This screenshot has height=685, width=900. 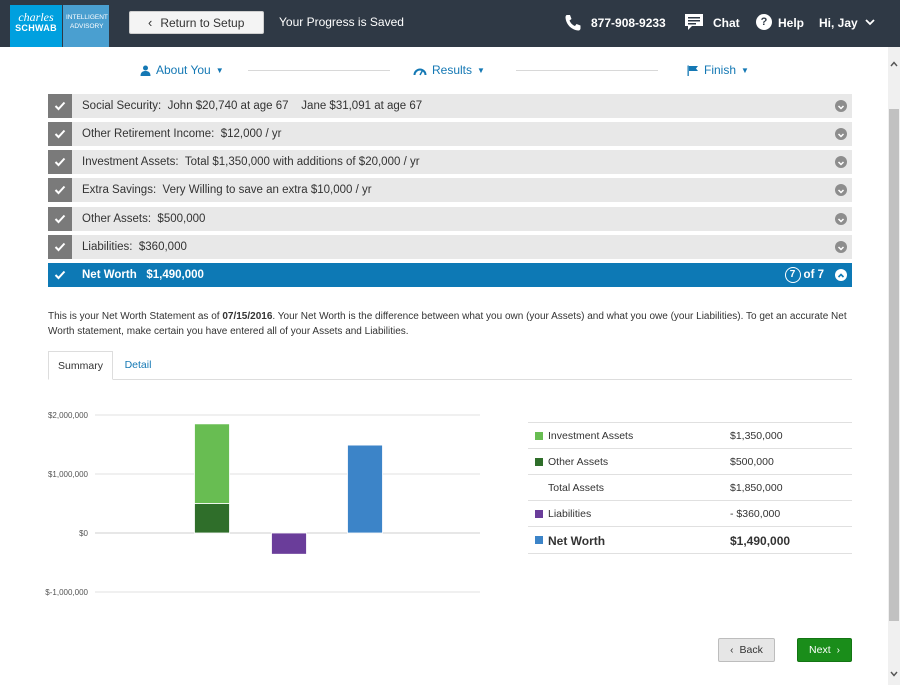 I want to click on summary-label: Liabilities, so click(x=570, y=514).